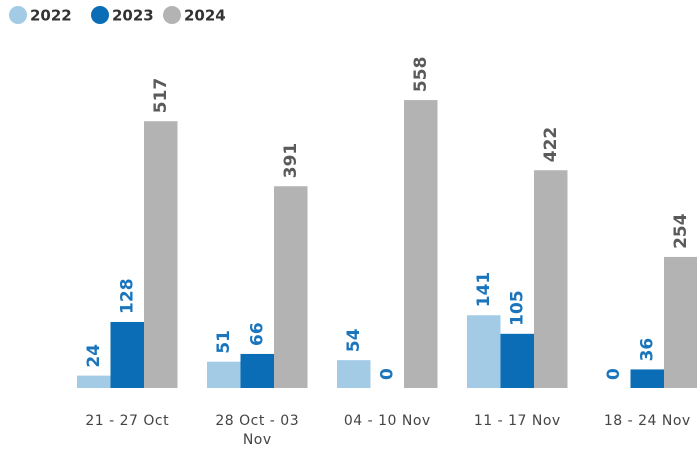  Describe the element at coordinates (291, 161) in the screenshot. I see `value-label: 391` at that location.